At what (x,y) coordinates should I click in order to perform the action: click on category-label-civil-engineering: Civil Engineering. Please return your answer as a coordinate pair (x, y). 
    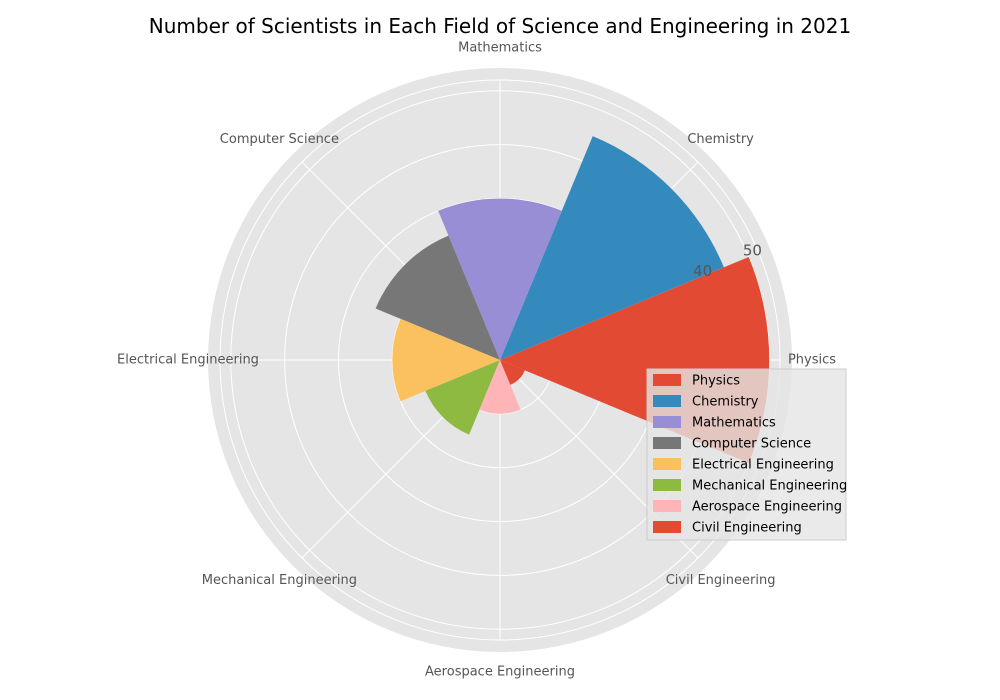
    Looking at the image, I should click on (721, 580).